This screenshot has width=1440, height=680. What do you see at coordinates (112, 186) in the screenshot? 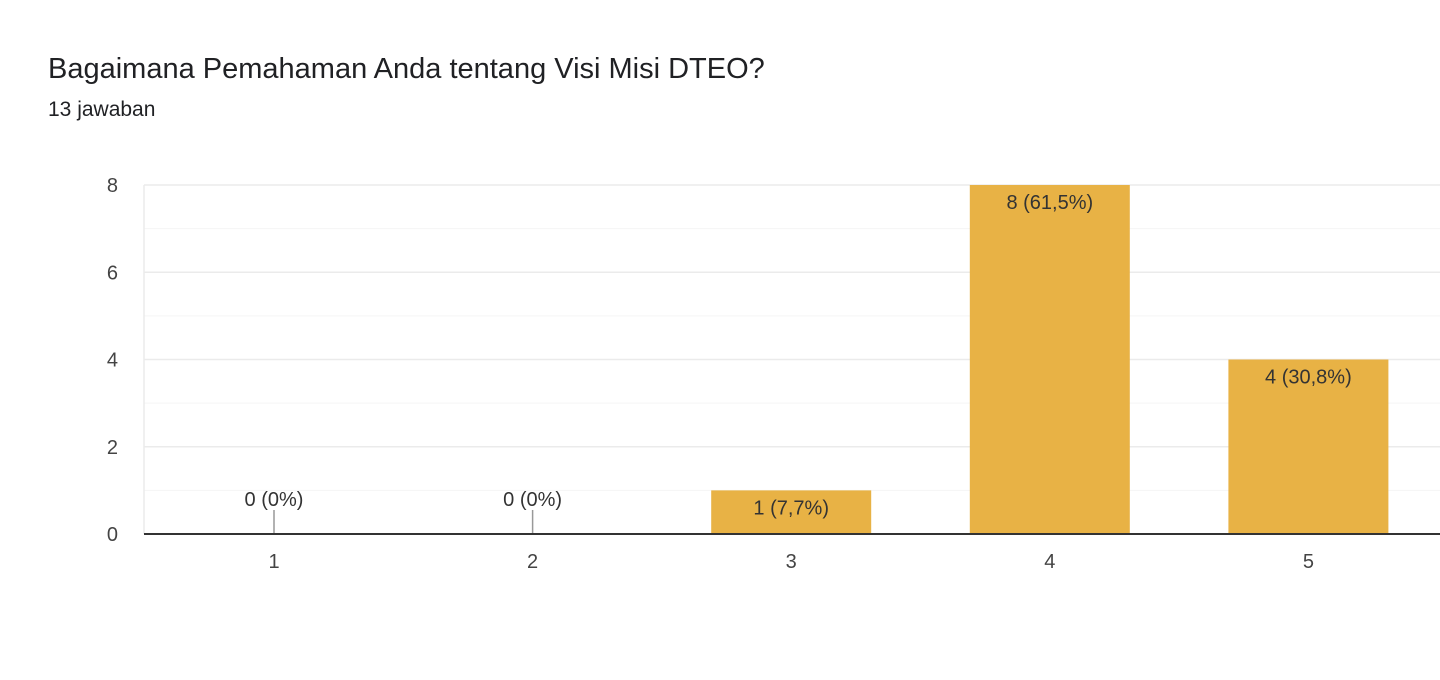
I see `y-tick-label: 8` at bounding box center [112, 186].